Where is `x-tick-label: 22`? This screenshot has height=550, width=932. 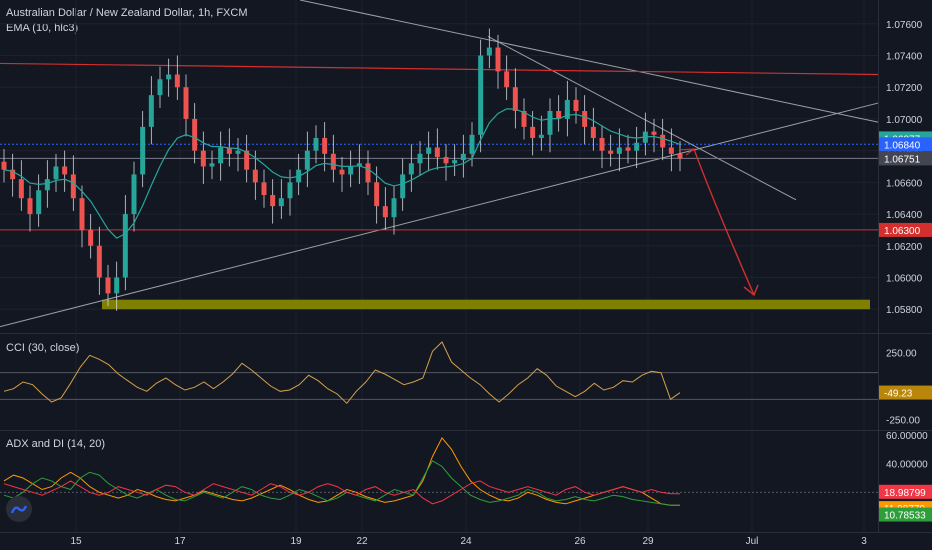
x-tick-label: 22 is located at coordinates (362, 541).